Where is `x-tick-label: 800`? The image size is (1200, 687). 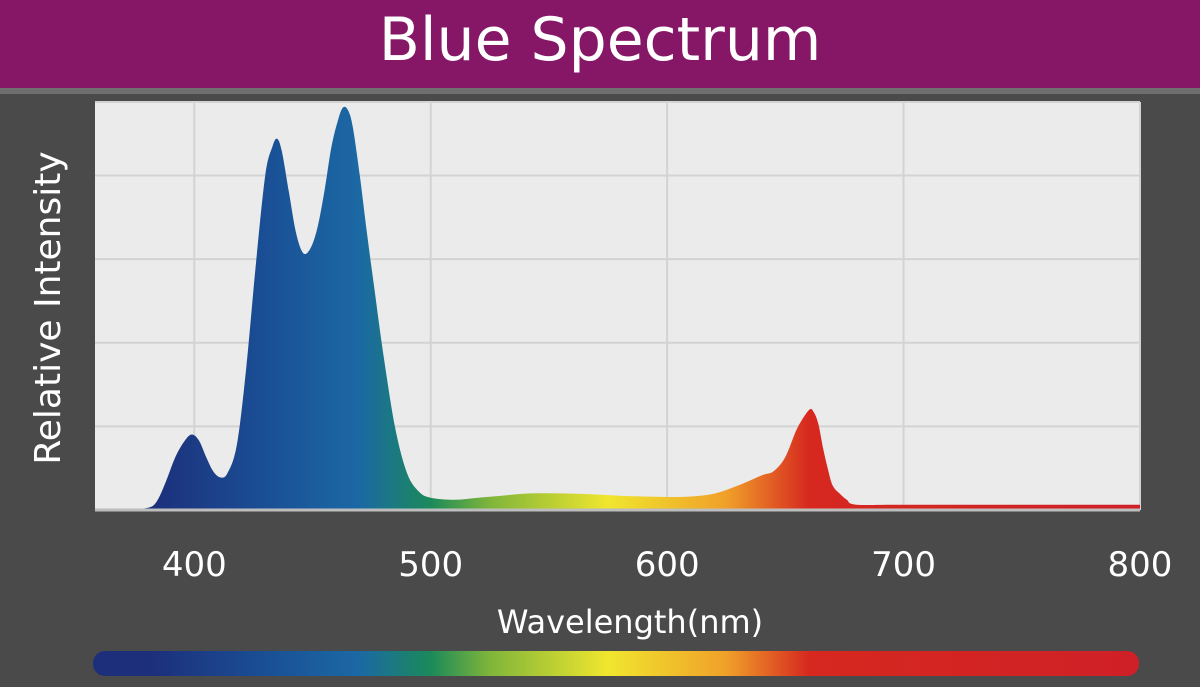
x-tick-label: 800 is located at coordinates (1140, 565).